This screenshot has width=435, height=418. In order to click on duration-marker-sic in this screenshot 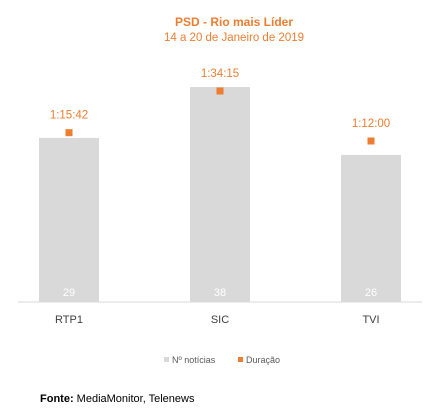, I will do `click(220, 91)`.